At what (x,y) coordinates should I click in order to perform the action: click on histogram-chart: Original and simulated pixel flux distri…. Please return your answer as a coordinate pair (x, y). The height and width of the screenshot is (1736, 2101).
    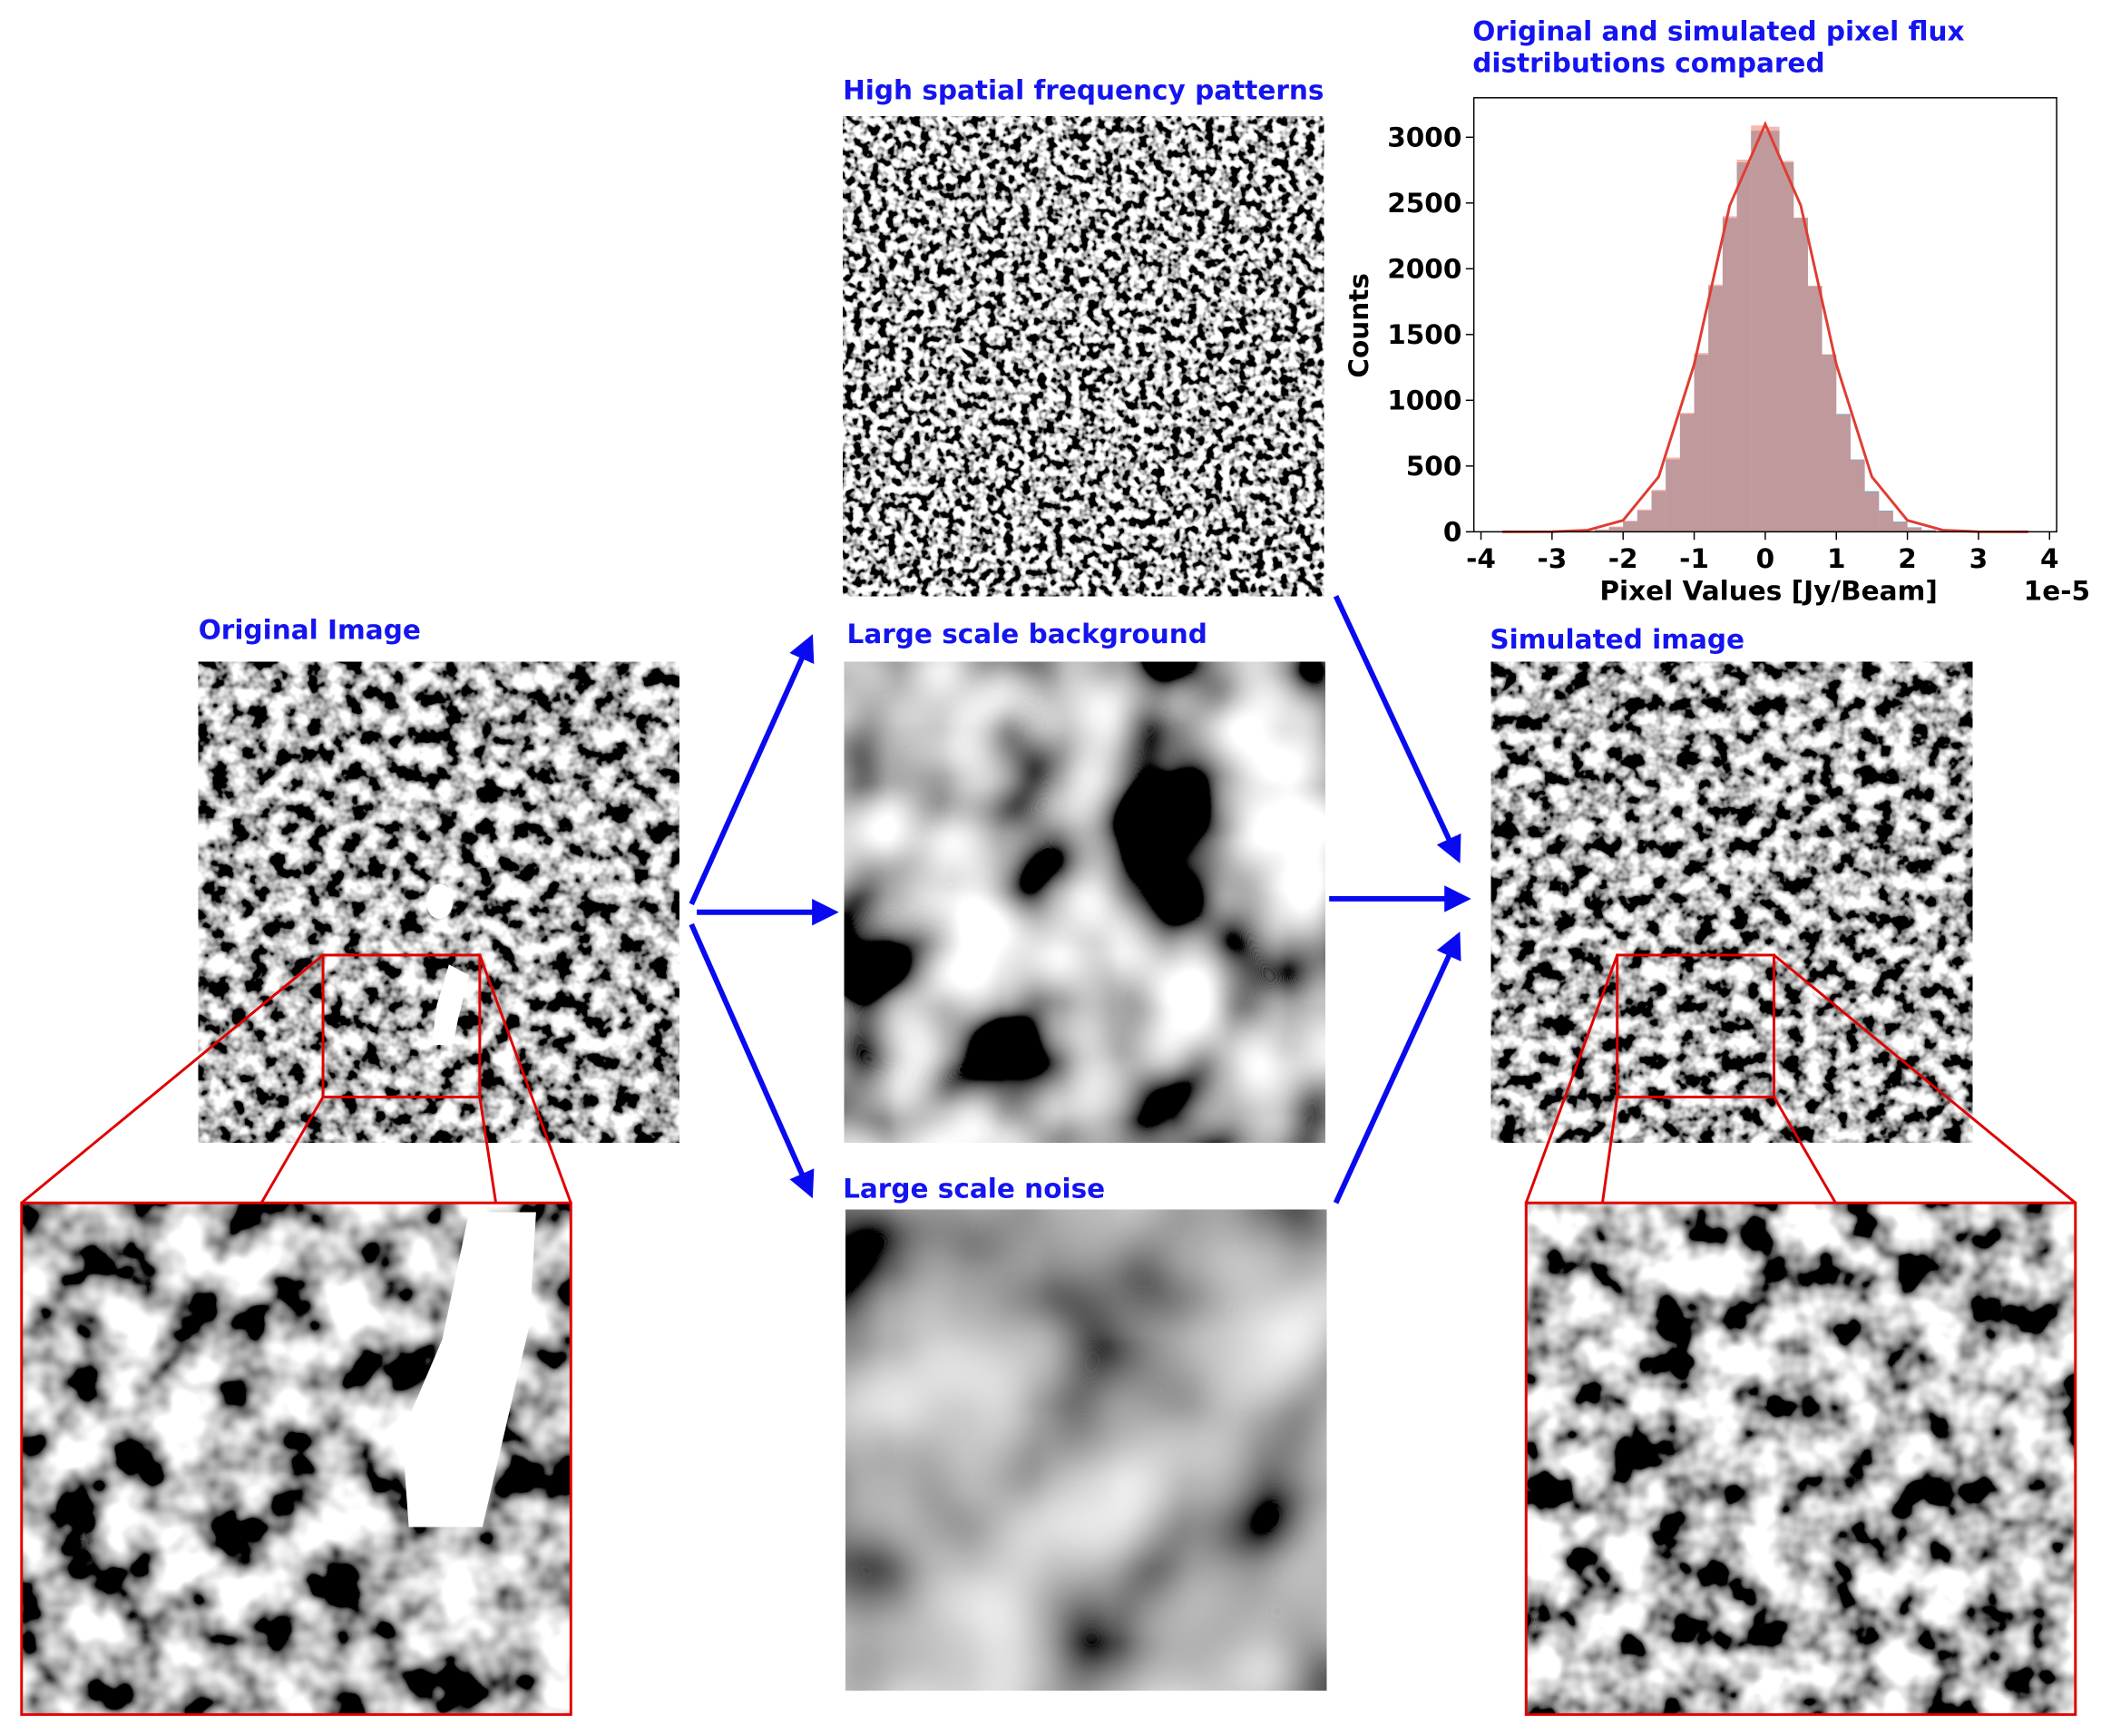
    Looking at the image, I should click on (1717, 310).